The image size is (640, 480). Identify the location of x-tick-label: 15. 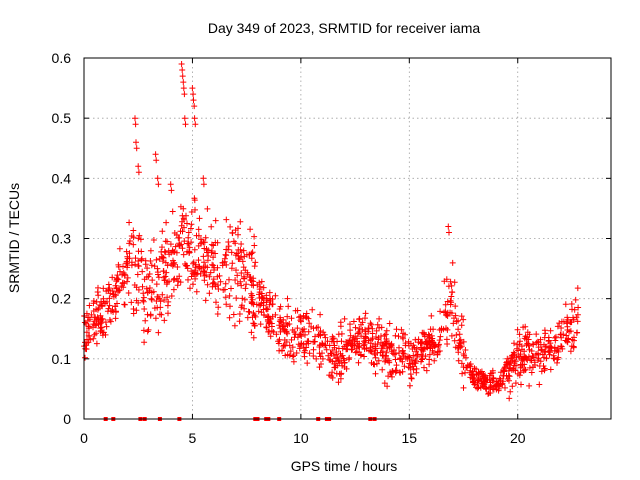
(410, 438).